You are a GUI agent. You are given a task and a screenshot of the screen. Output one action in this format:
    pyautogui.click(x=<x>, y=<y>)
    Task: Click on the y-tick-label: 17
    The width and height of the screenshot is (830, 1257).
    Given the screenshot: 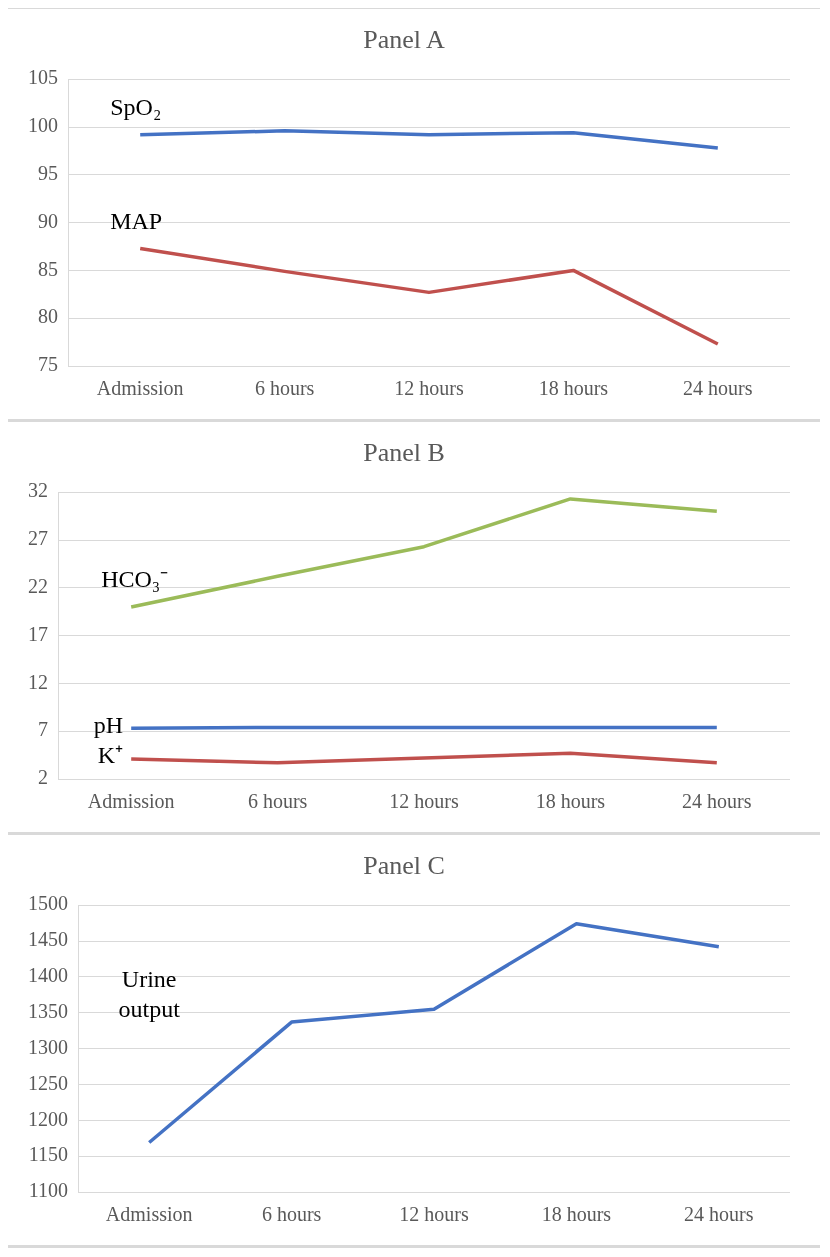 What is the action you would take?
    pyautogui.click(x=38, y=633)
    